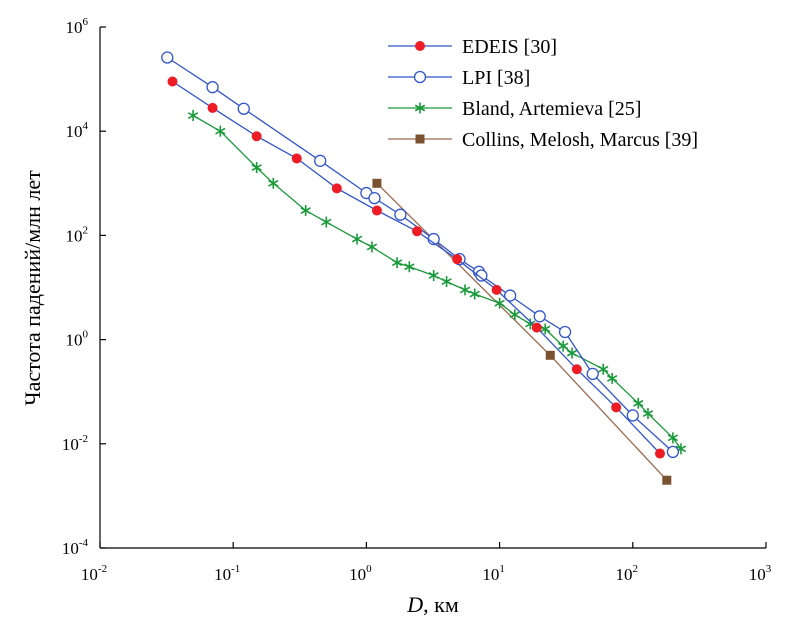  I want to click on x-tick-exponent: 3, so click(769, 569).